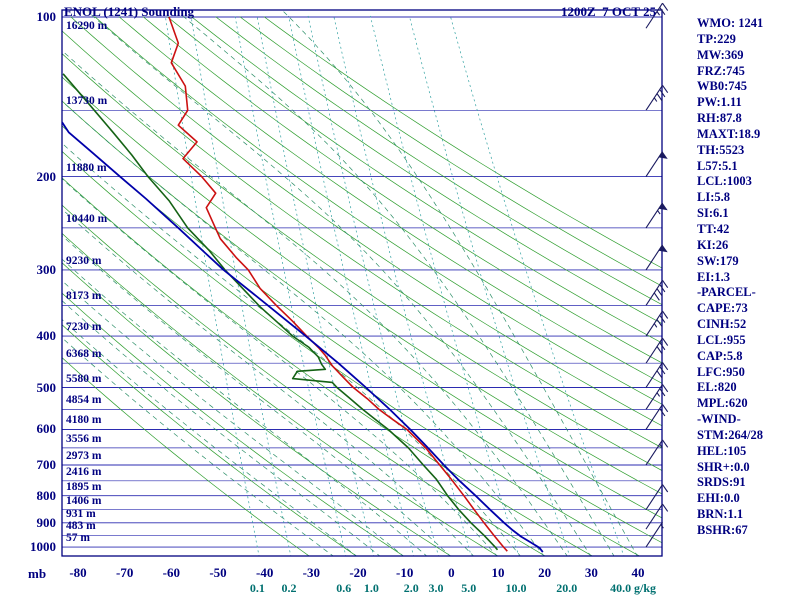 The width and height of the screenshot is (800, 600). Describe the element at coordinates (713, 197) in the screenshot. I see `index-line: LI:5.8` at that location.